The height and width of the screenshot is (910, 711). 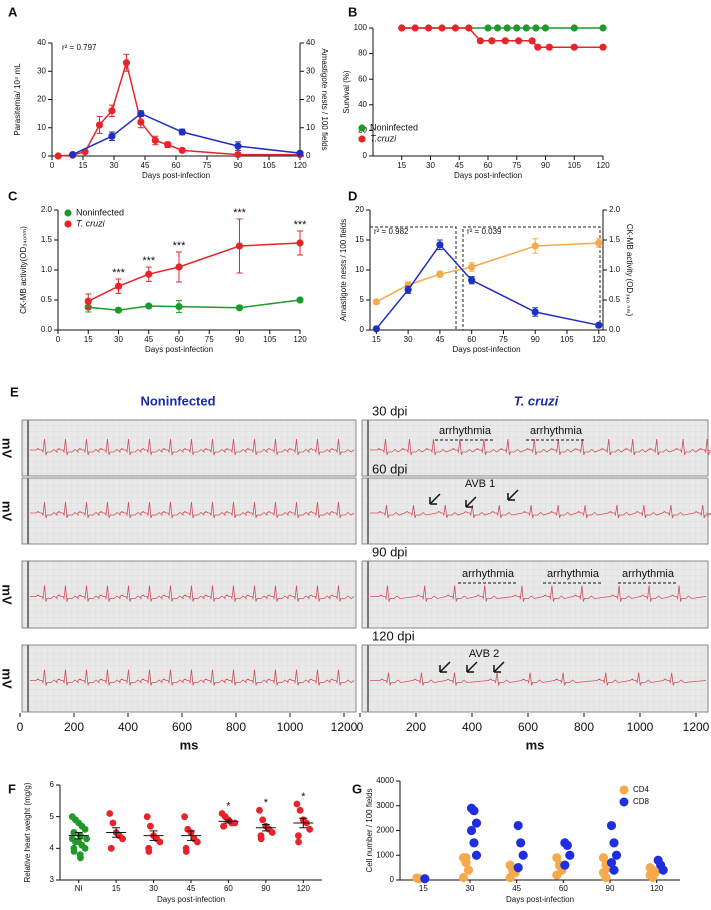 I want to click on y-tick-label: 40, so click(x=41, y=42).